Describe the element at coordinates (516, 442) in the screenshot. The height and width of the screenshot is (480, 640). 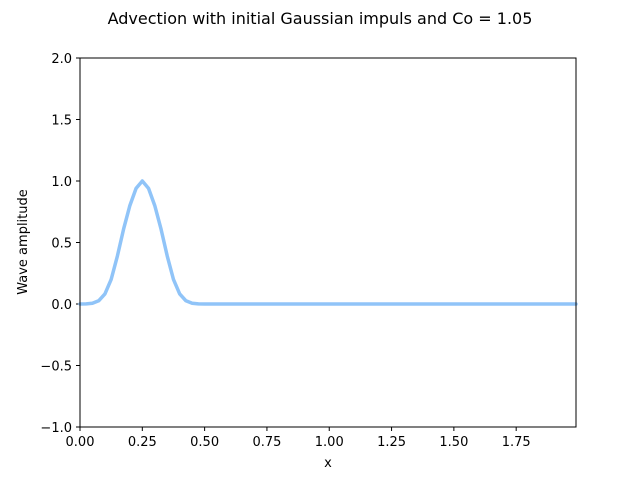
I see `x-tick-label: 1.75` at that location.